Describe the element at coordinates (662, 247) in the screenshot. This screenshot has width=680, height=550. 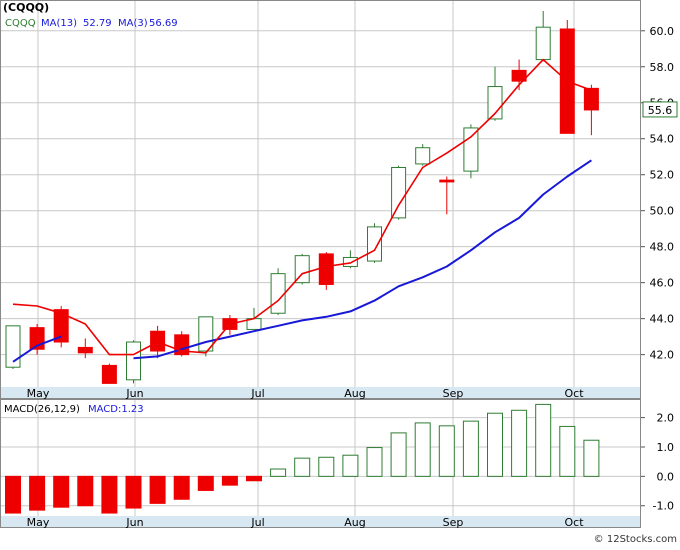
I see `price-tick-label: 48.0` at that location.